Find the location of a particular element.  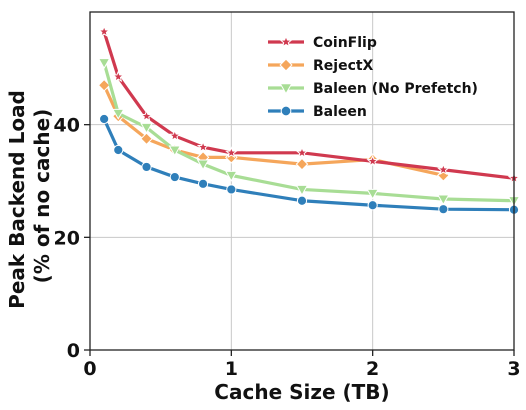

legend-label: RejectX is located at coordinates (343, 66).